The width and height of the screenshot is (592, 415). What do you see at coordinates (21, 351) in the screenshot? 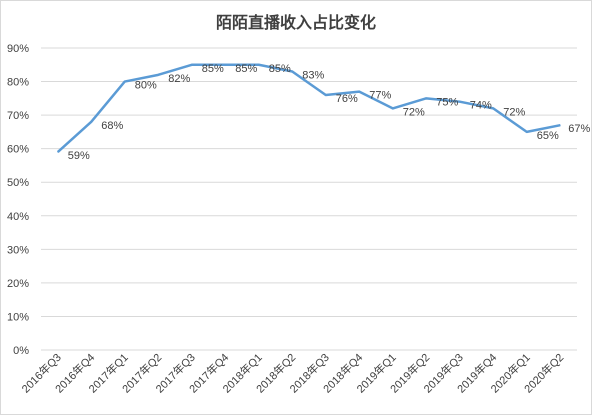
I see `y-tick-label: 0%` at bounding box center [21, 351].